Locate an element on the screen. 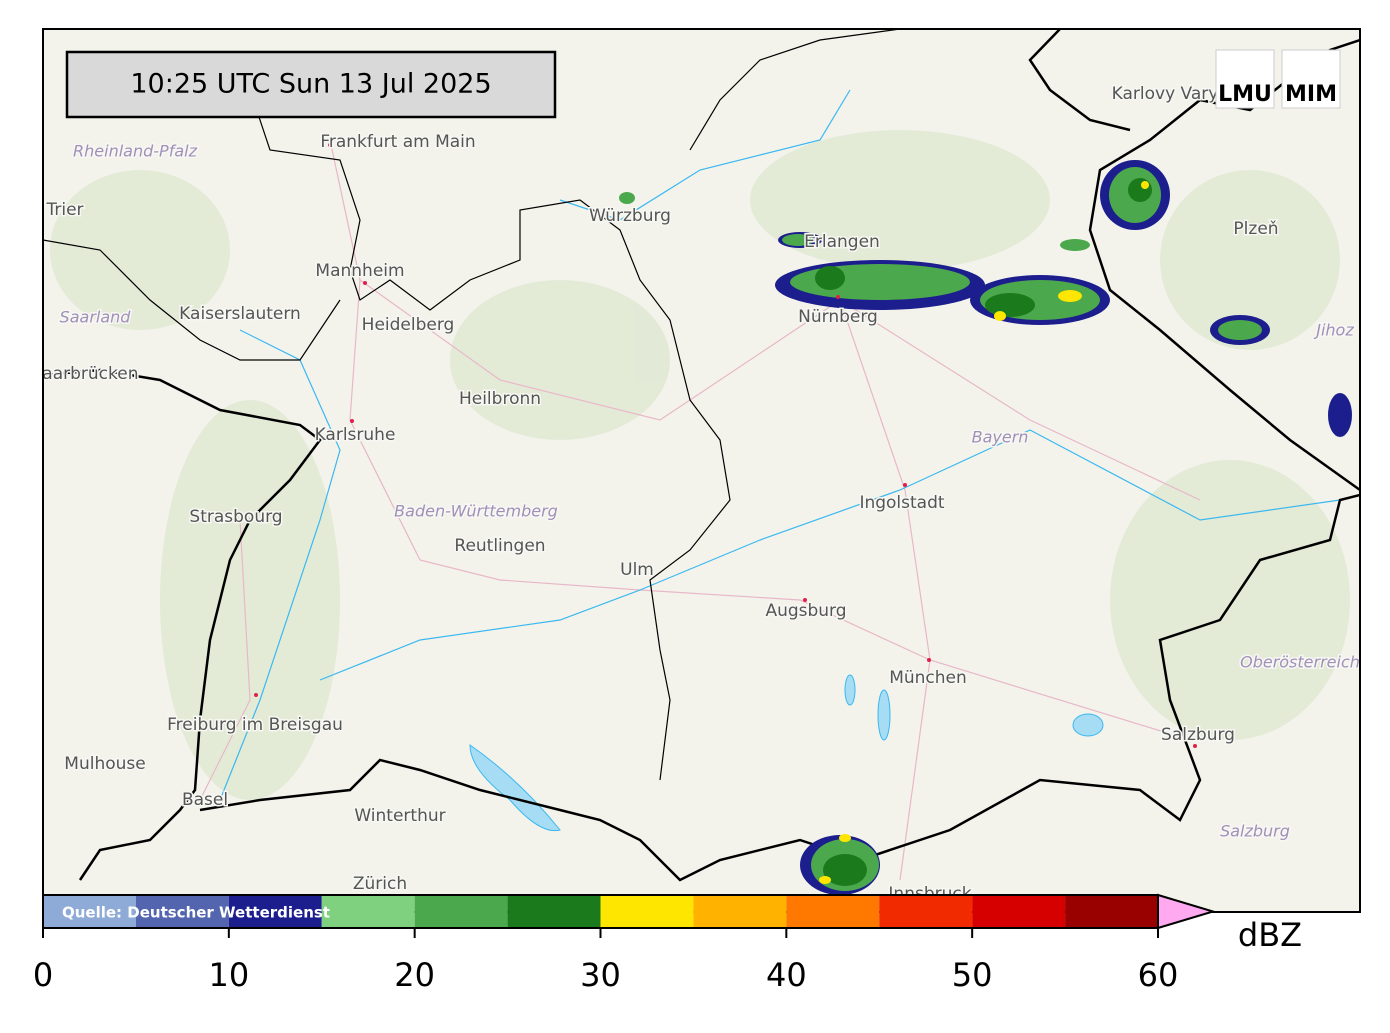 Image resolution: width=1390 pixels, height=1033 pixels. city-label: Augsburg is located at coordinates (805, 611).